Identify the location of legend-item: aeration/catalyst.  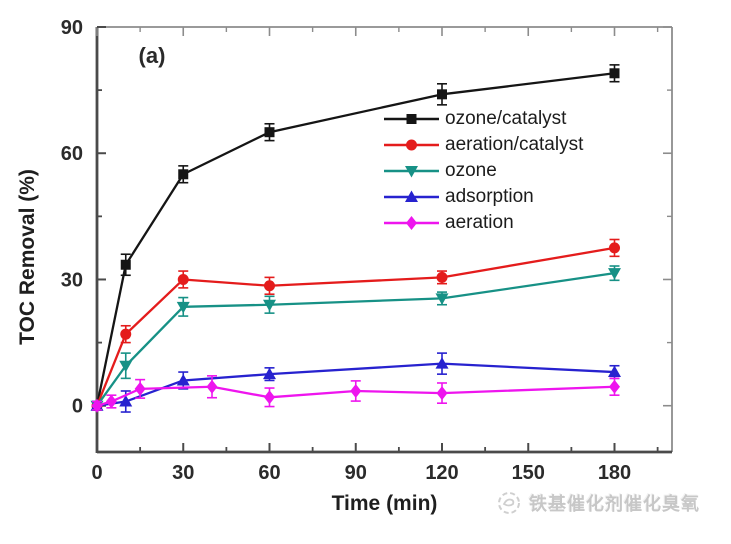
(483, 145).